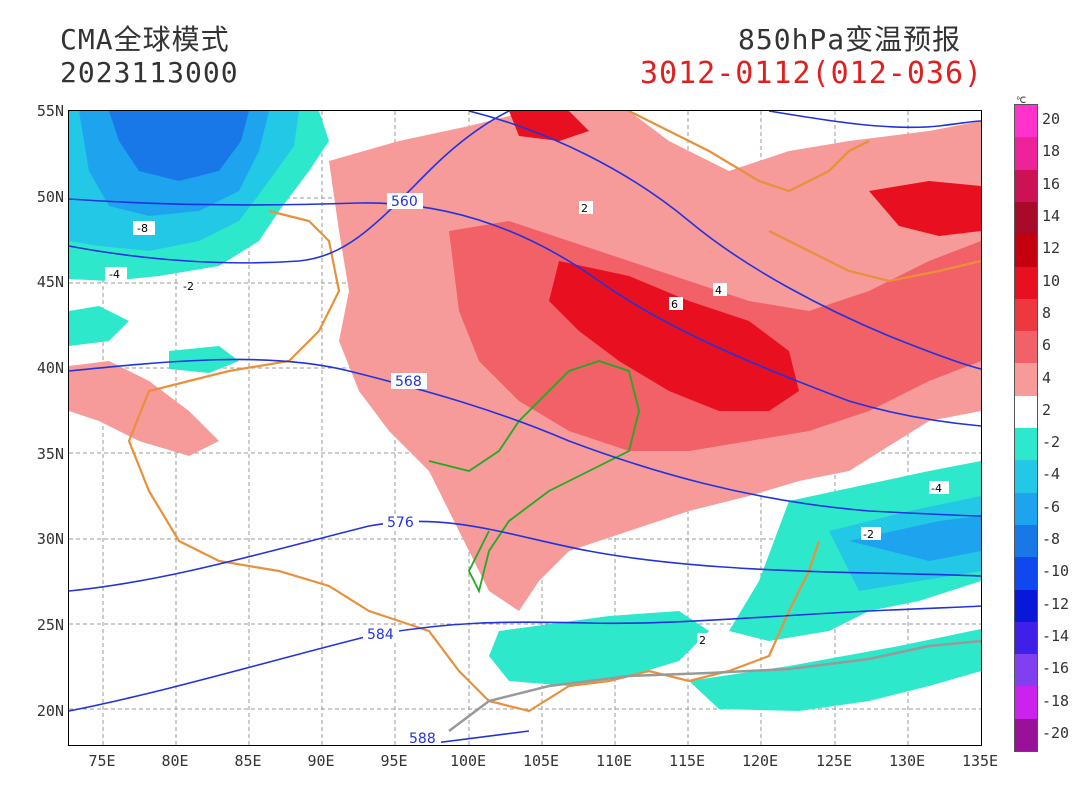 This screenshot has width=1080, height=810. Describe the element at coordinates (936, 488) in the screenshot. I see `temp-label-minus4-se: -4` at that location.